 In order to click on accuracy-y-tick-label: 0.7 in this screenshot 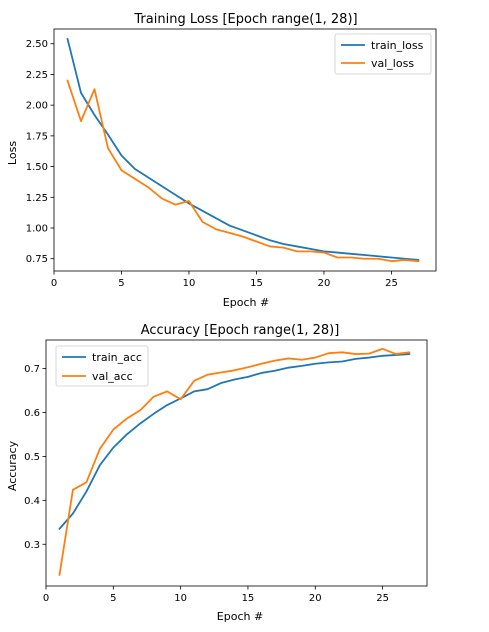, I will do `click(32, 369)`.